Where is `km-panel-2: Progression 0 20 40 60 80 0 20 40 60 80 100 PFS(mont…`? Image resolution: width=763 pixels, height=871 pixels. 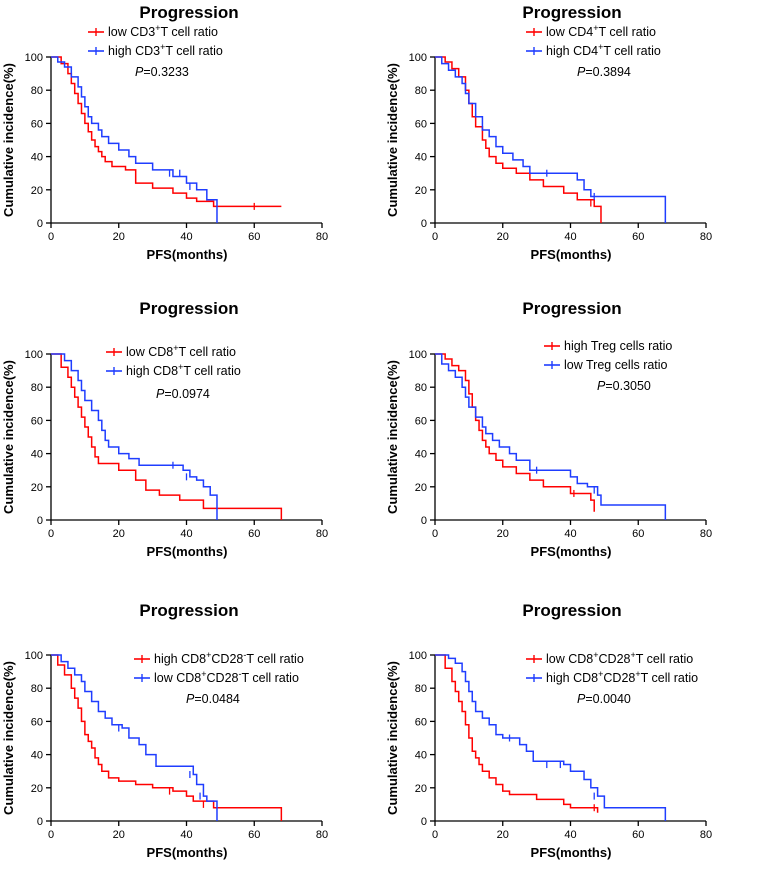
km-panel-2: Progression 0 20 40 60 80 0 20 40 60 80 100 PFS(mont… is located at coordinates (548, 132).